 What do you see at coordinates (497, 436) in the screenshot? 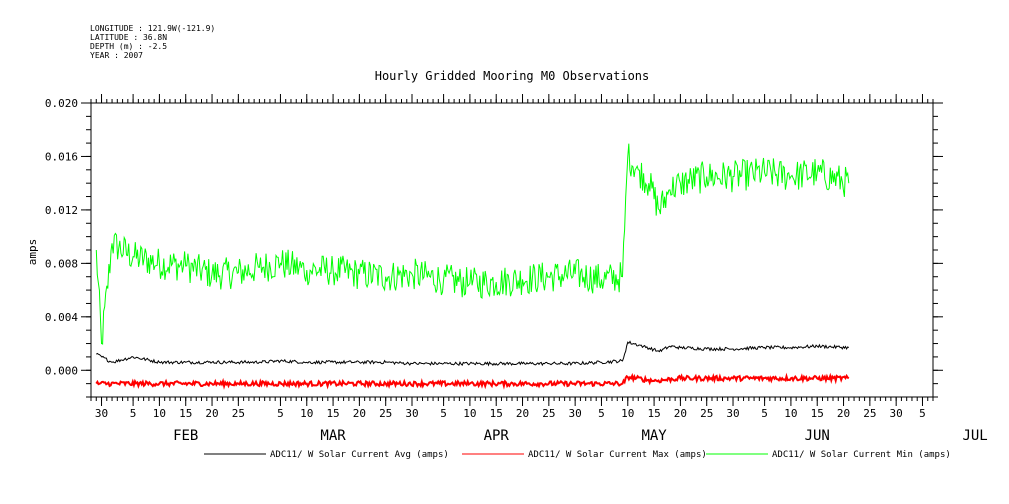
I see `x-month-label: APR` at bounding box center [497, 436].